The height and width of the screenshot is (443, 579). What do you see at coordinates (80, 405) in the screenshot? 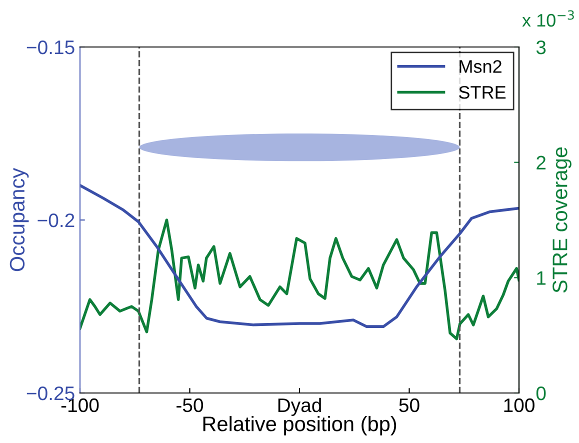
I see `x-tick-label: -100` at bounding box center [80, 405].